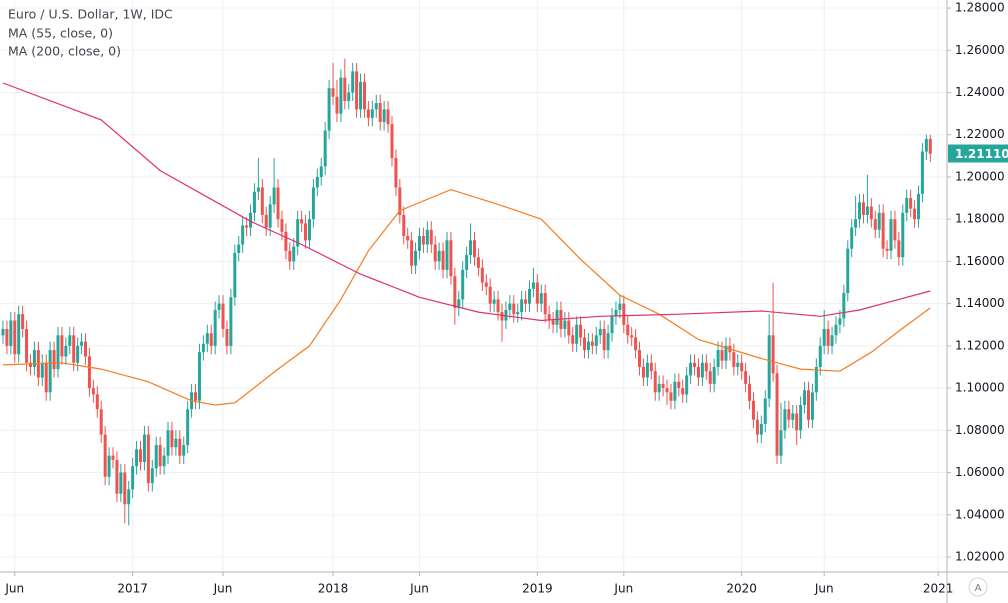  Describe the element at coordinates (980, 303) in the screenshot. I see `y-tick-label: 1.14000` at that location.